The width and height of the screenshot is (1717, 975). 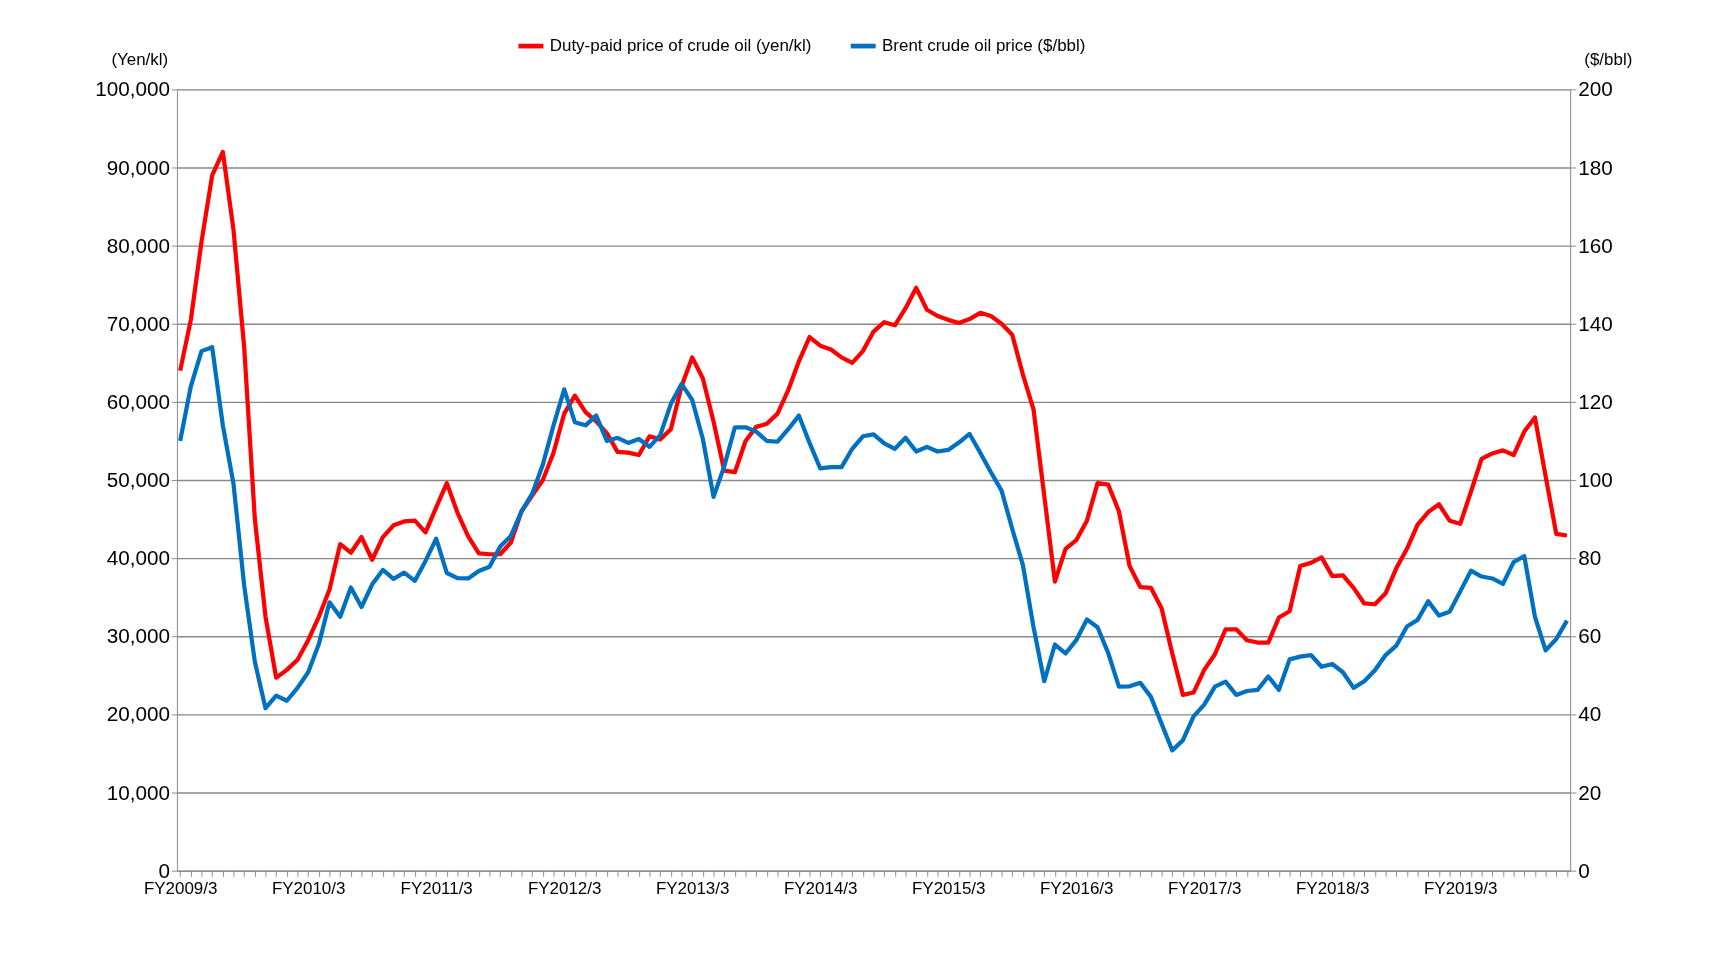 I want to click on y2-tick-label: 160, so click(x=1595, y=245).